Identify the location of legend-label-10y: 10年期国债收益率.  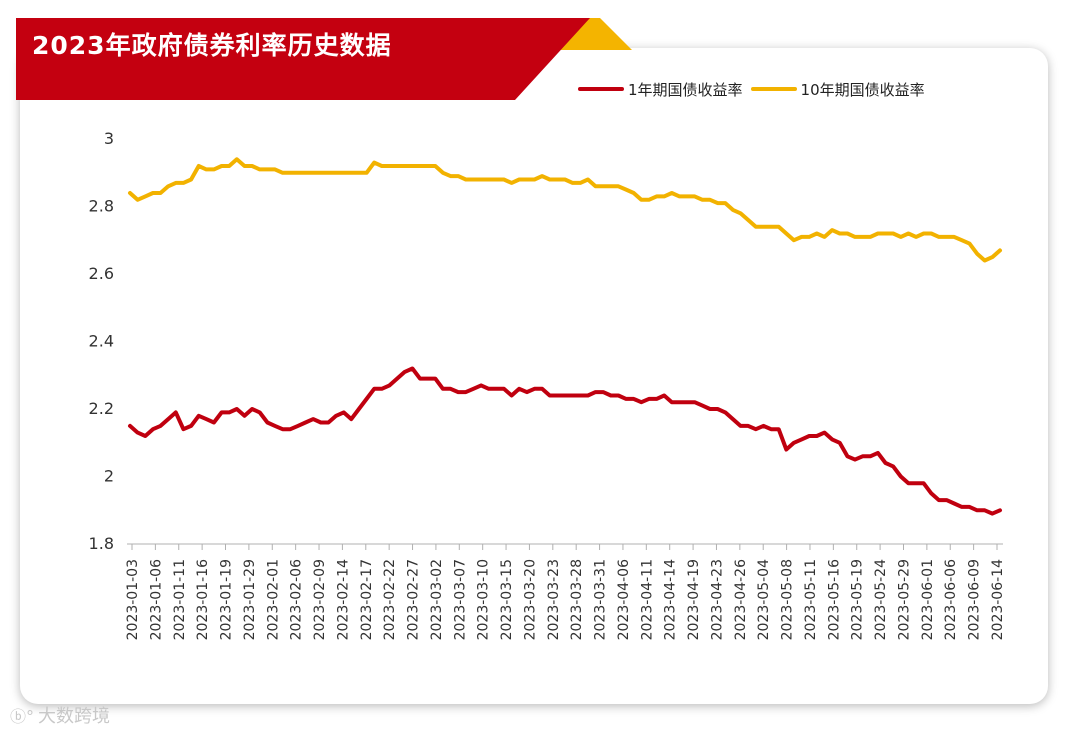
(862, 89).